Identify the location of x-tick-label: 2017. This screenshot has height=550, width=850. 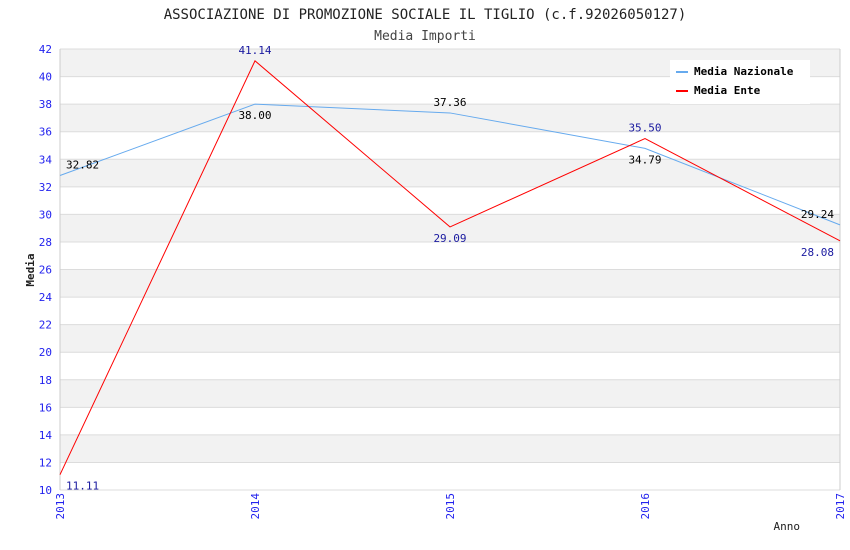
(840, 506).